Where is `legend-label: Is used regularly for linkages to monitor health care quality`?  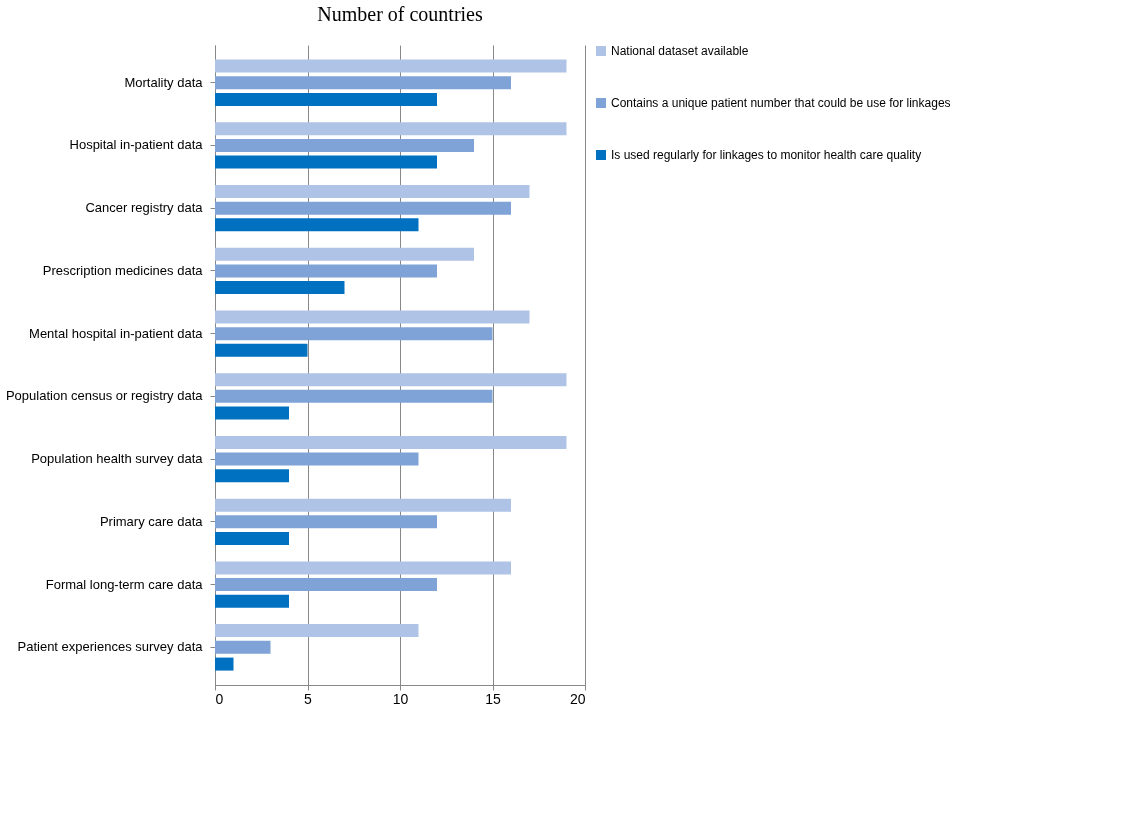
legend-label: Is used regularly for linkages to monitor health care quality is located at coordinates (766, 155).